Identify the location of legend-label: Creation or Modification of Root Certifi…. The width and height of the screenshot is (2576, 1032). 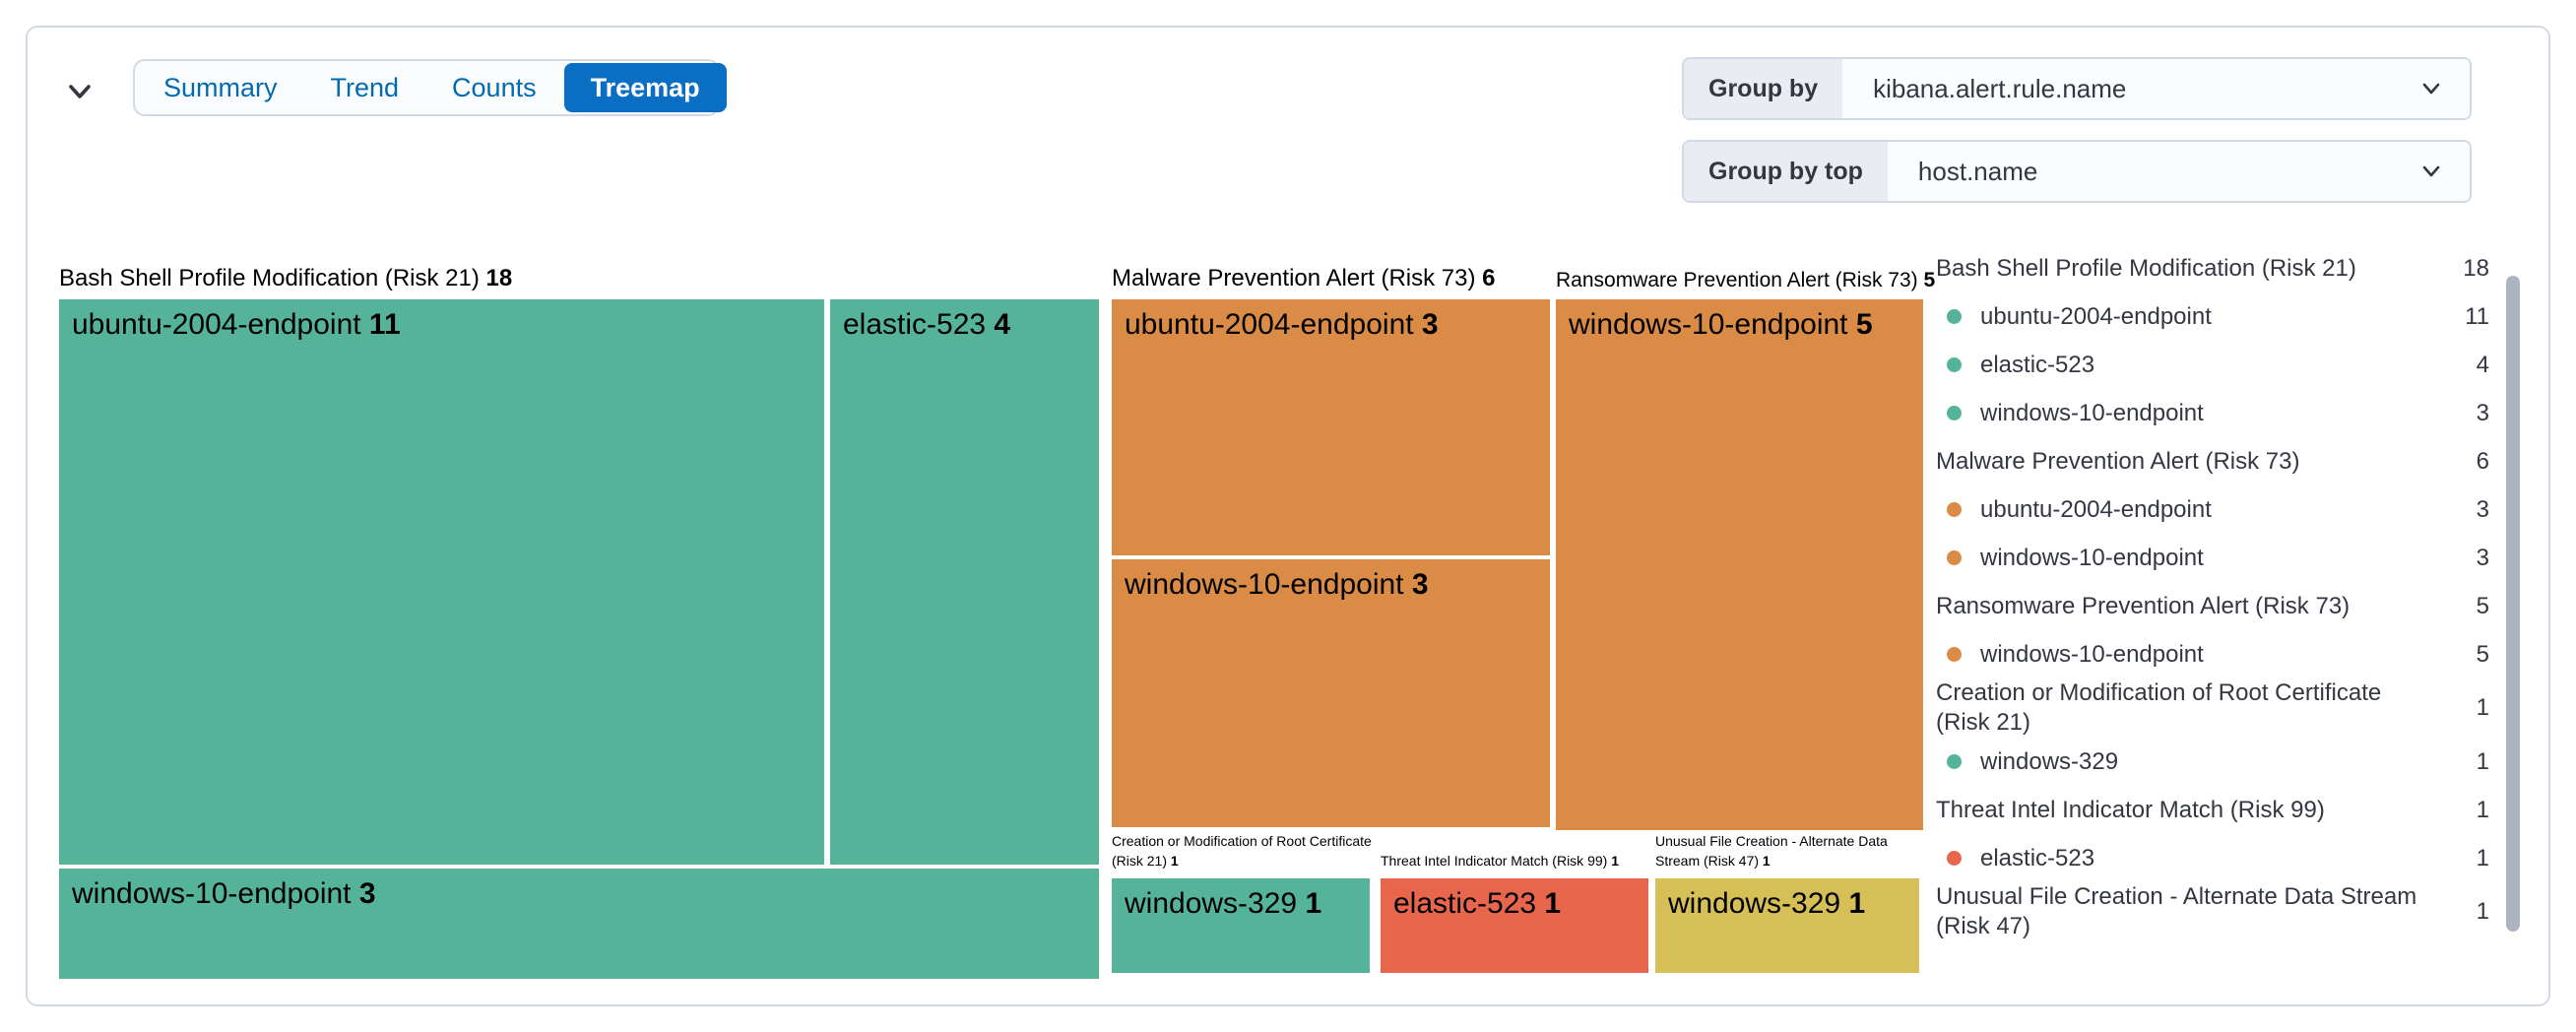
(2159, 707).